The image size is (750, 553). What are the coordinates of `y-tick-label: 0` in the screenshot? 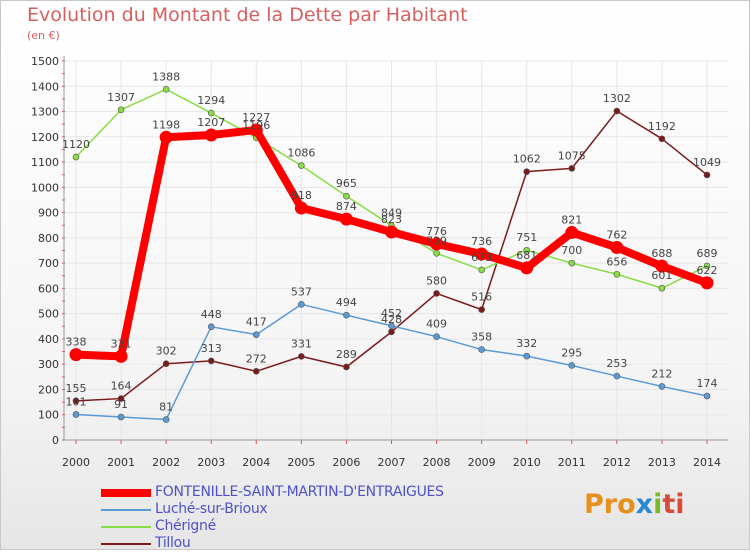 It's located at (55, 440).